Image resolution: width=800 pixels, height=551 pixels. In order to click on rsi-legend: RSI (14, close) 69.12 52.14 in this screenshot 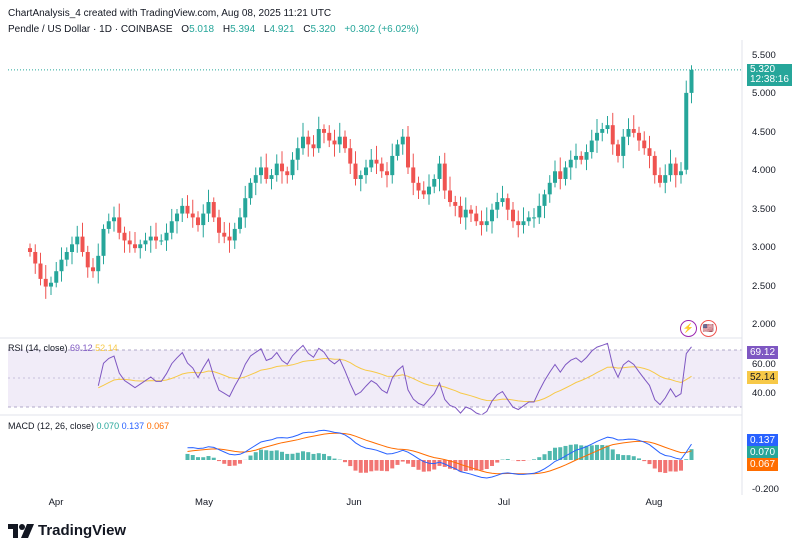, I will do `click(63, 348)`.